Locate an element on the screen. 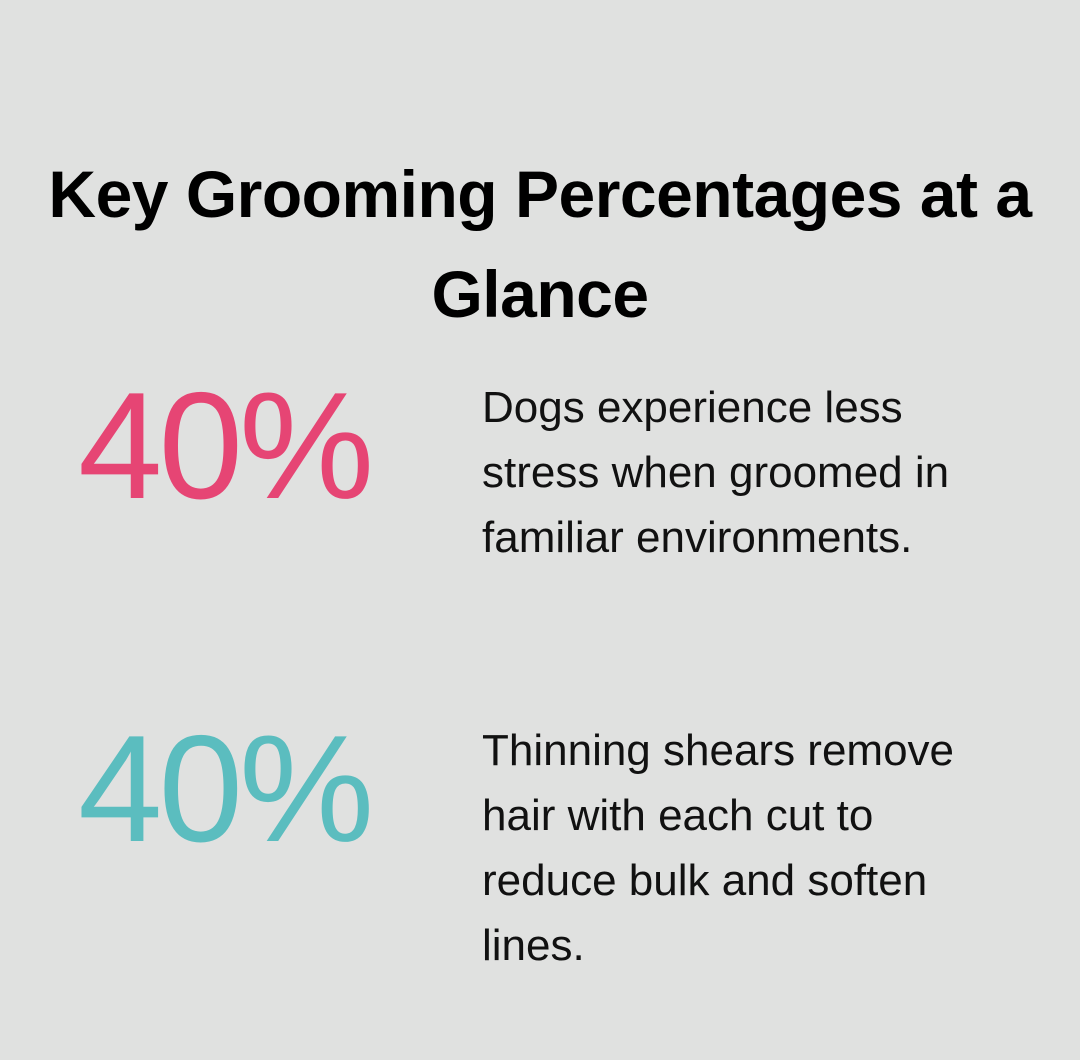 The width and height of the screenshot is (1080, 1060). stat-value-1: 40% is located at coordinates (226, 446).